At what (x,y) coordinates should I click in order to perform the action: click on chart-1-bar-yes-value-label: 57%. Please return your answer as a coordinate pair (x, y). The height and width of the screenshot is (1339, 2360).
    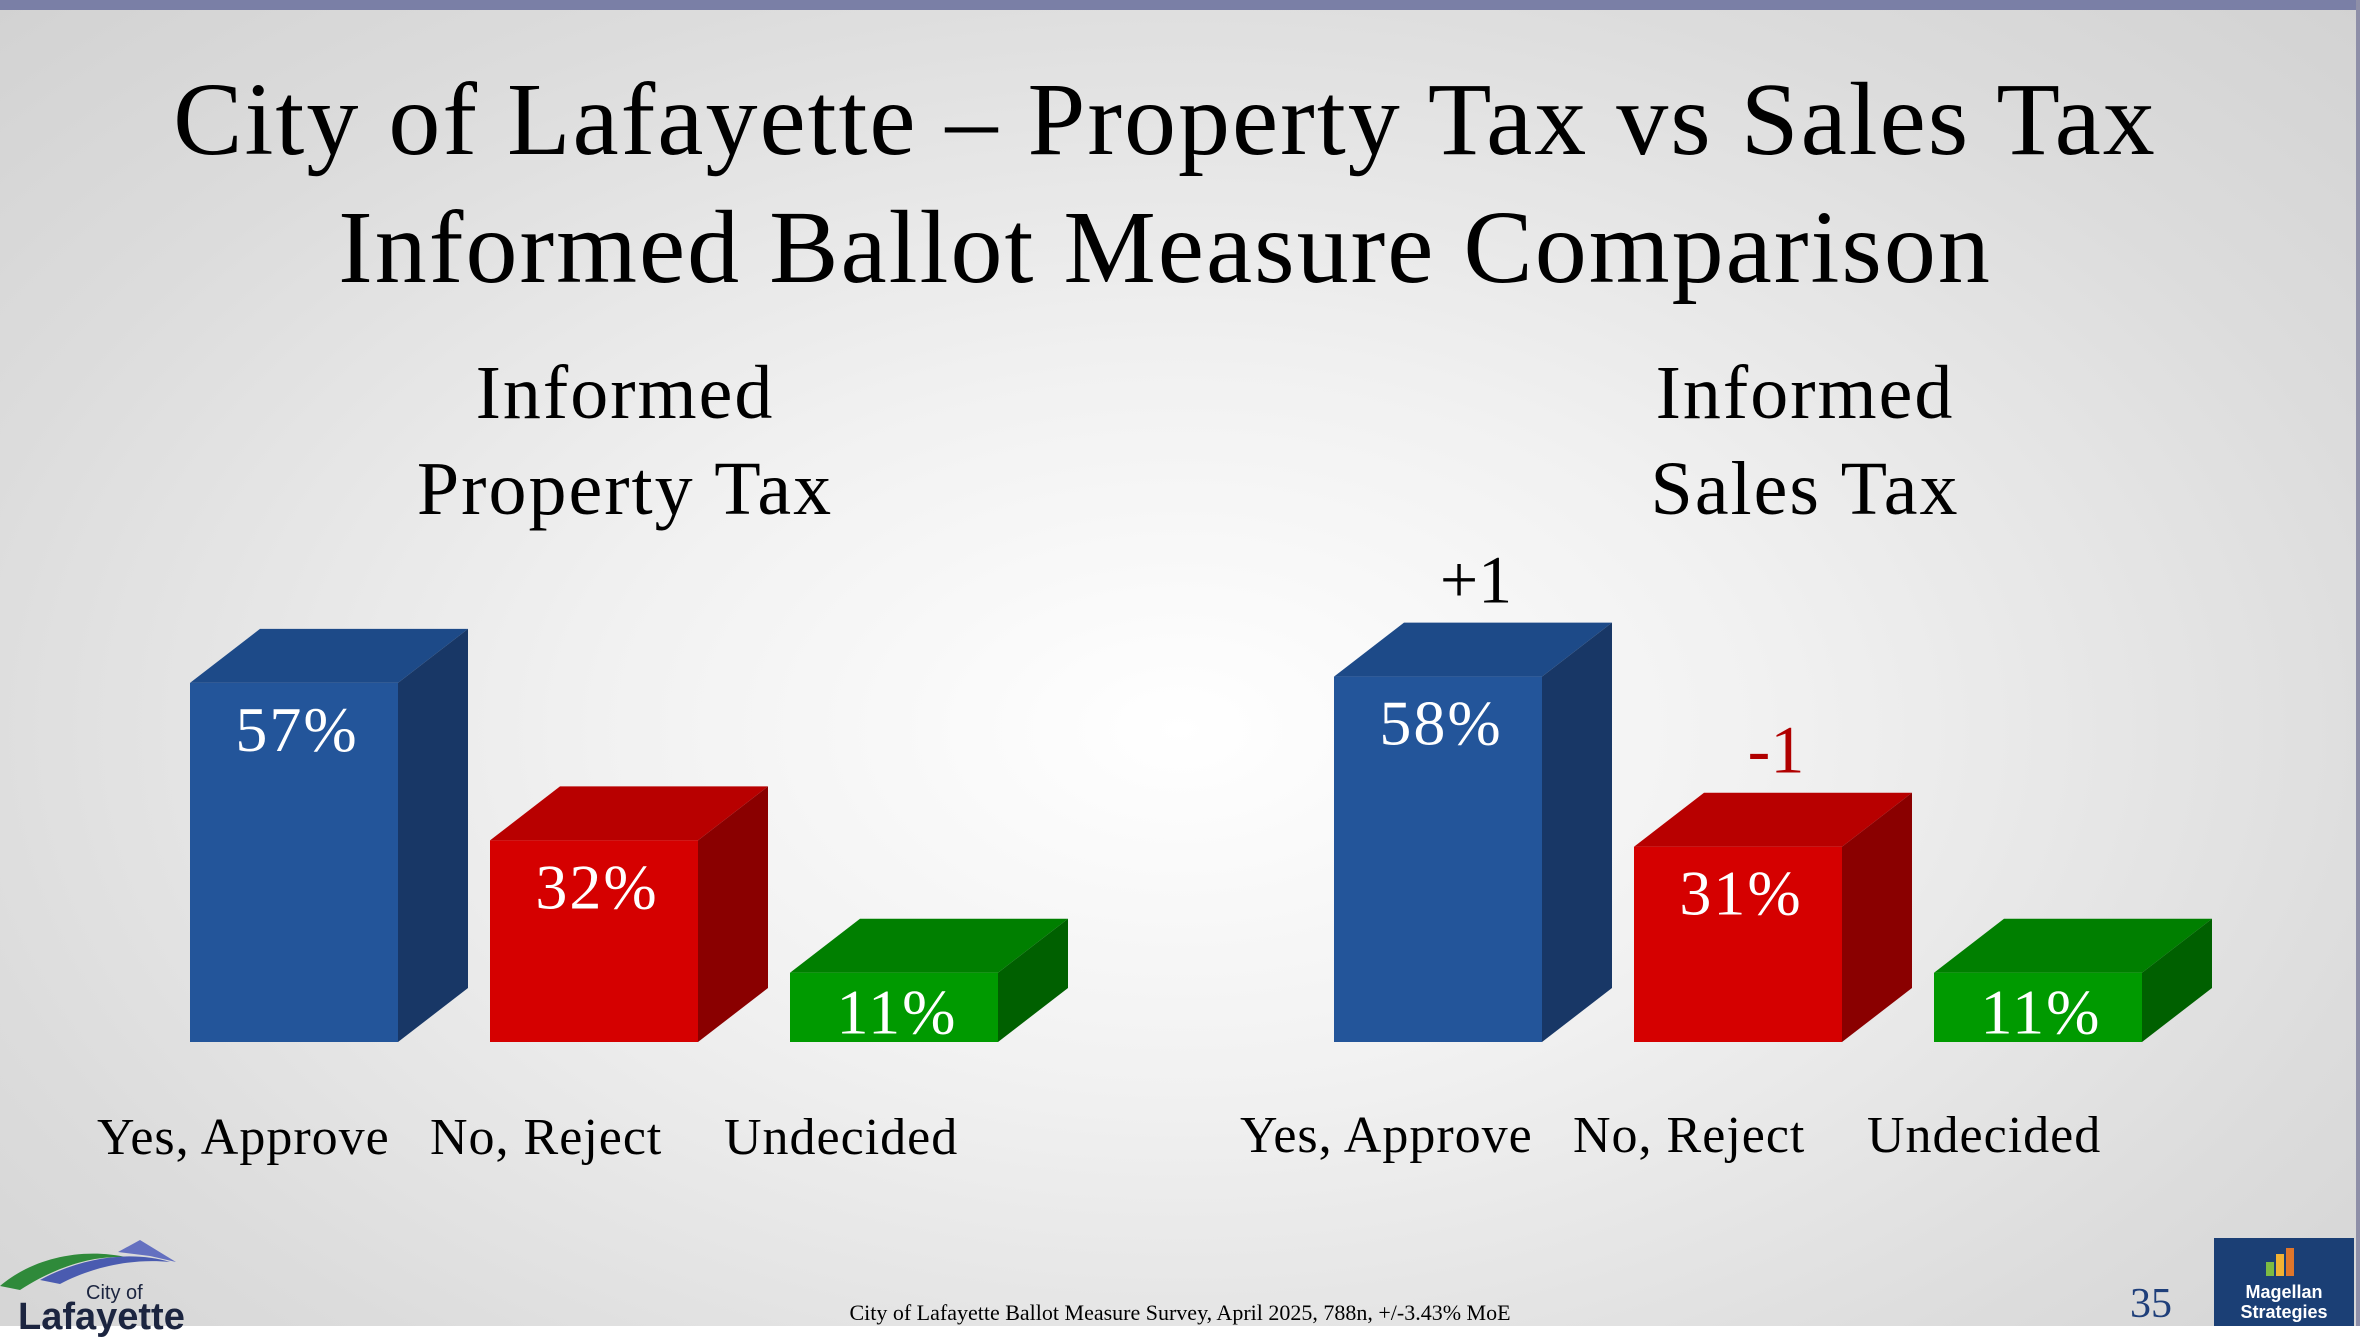
    Looking at the image, I should click on (296, 729).